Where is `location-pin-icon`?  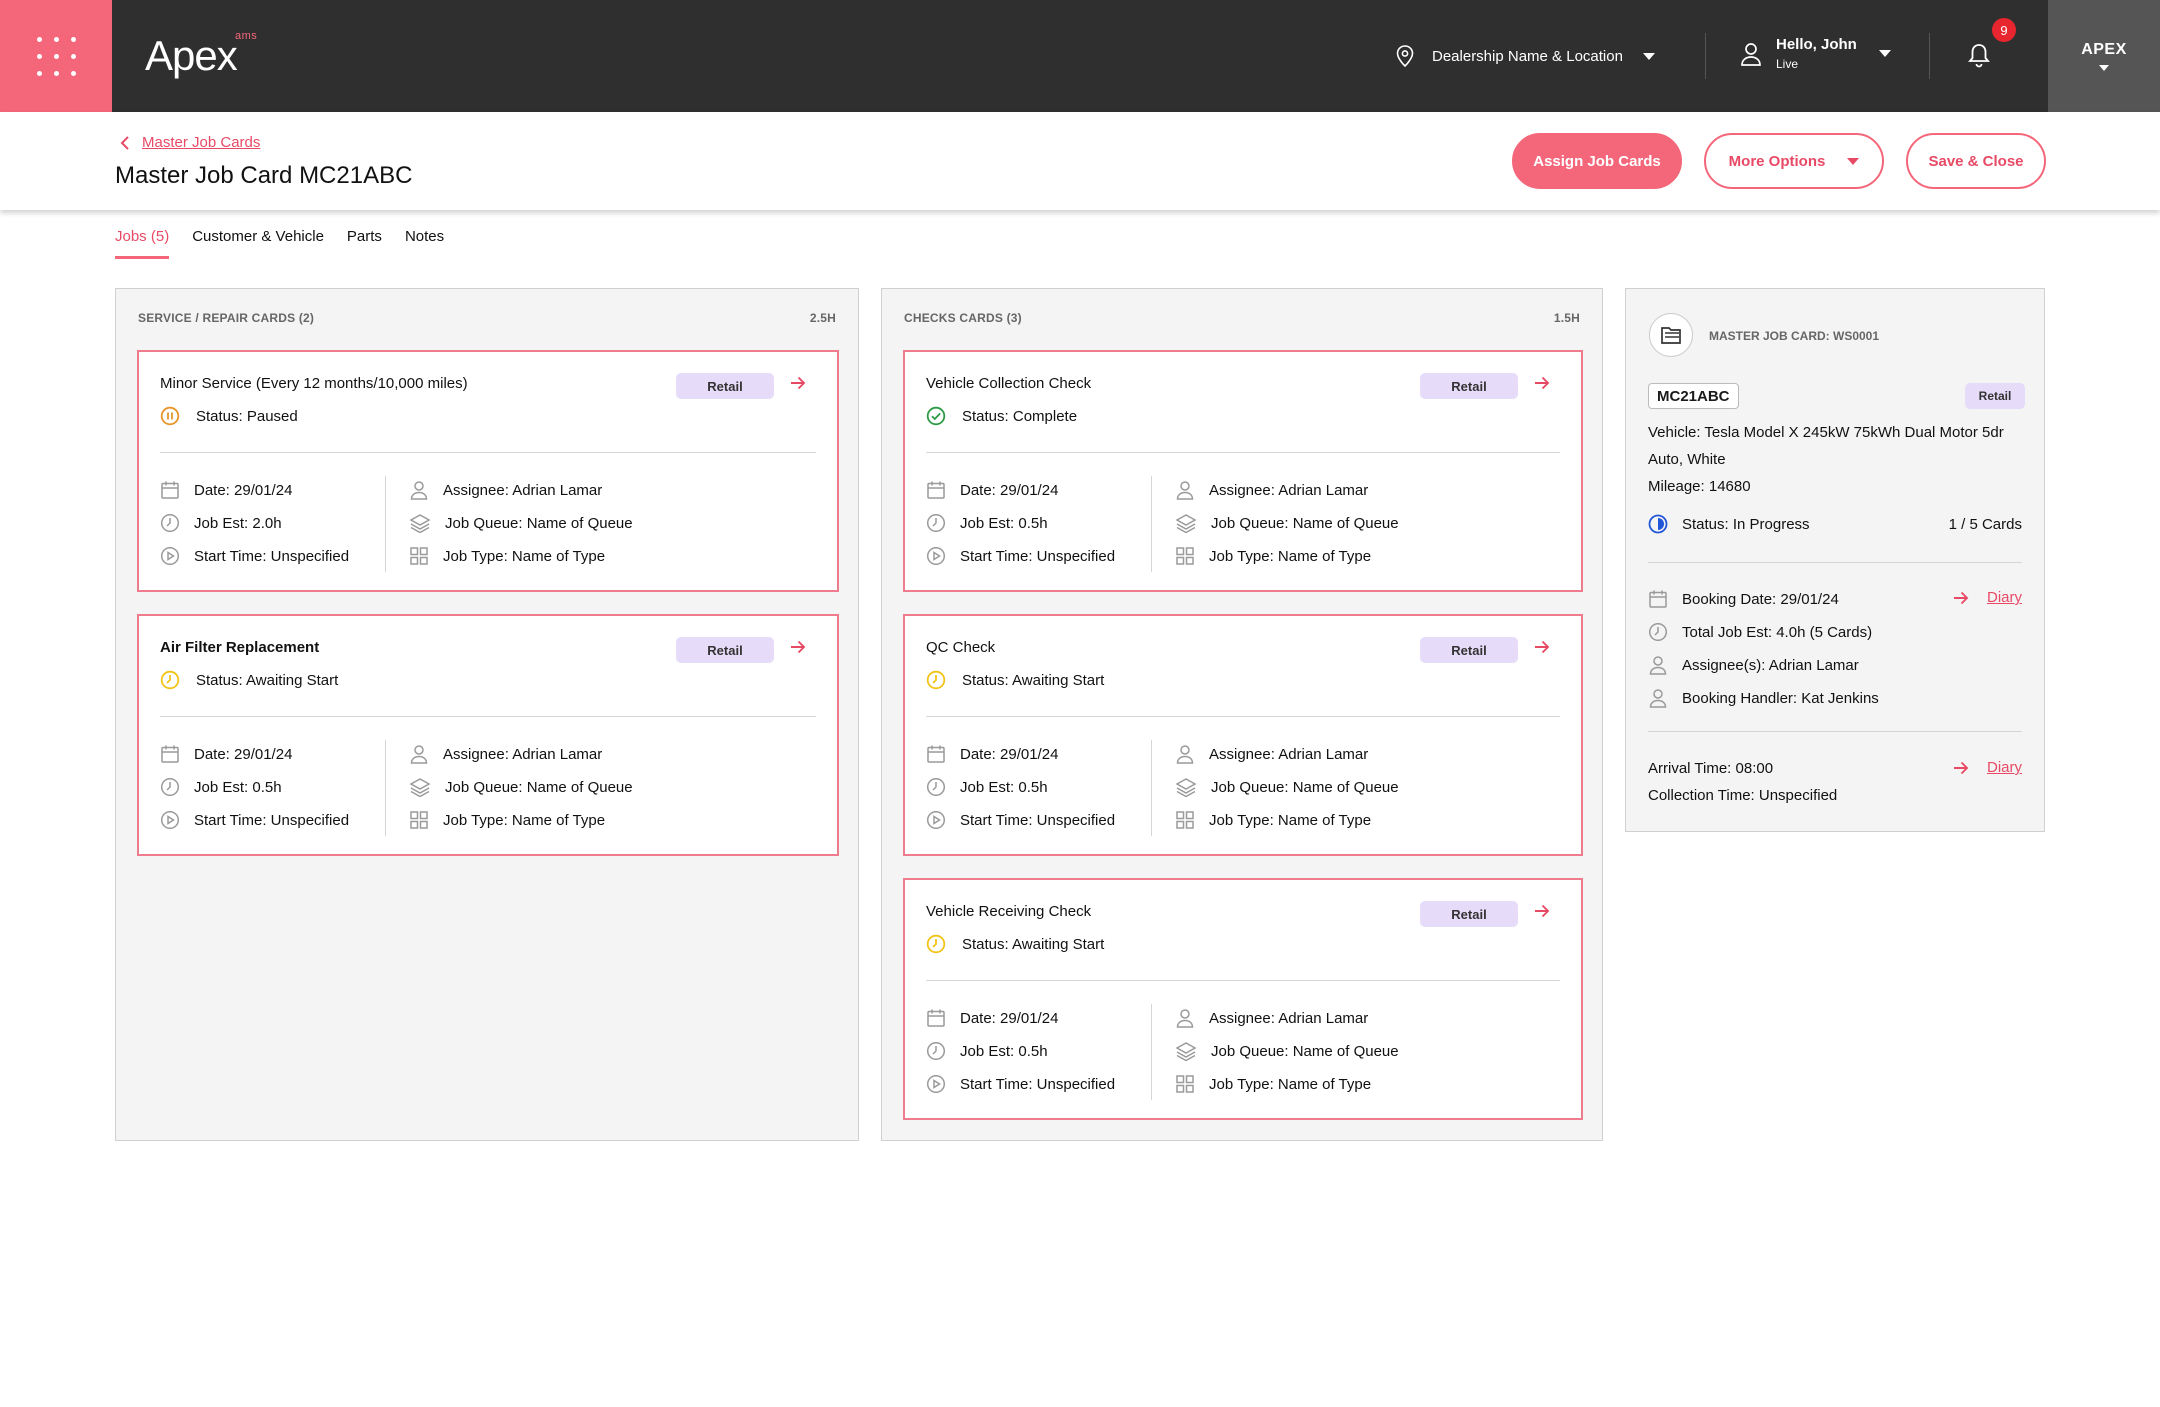 location-pin-icon is located at coordinates (1405, 56).